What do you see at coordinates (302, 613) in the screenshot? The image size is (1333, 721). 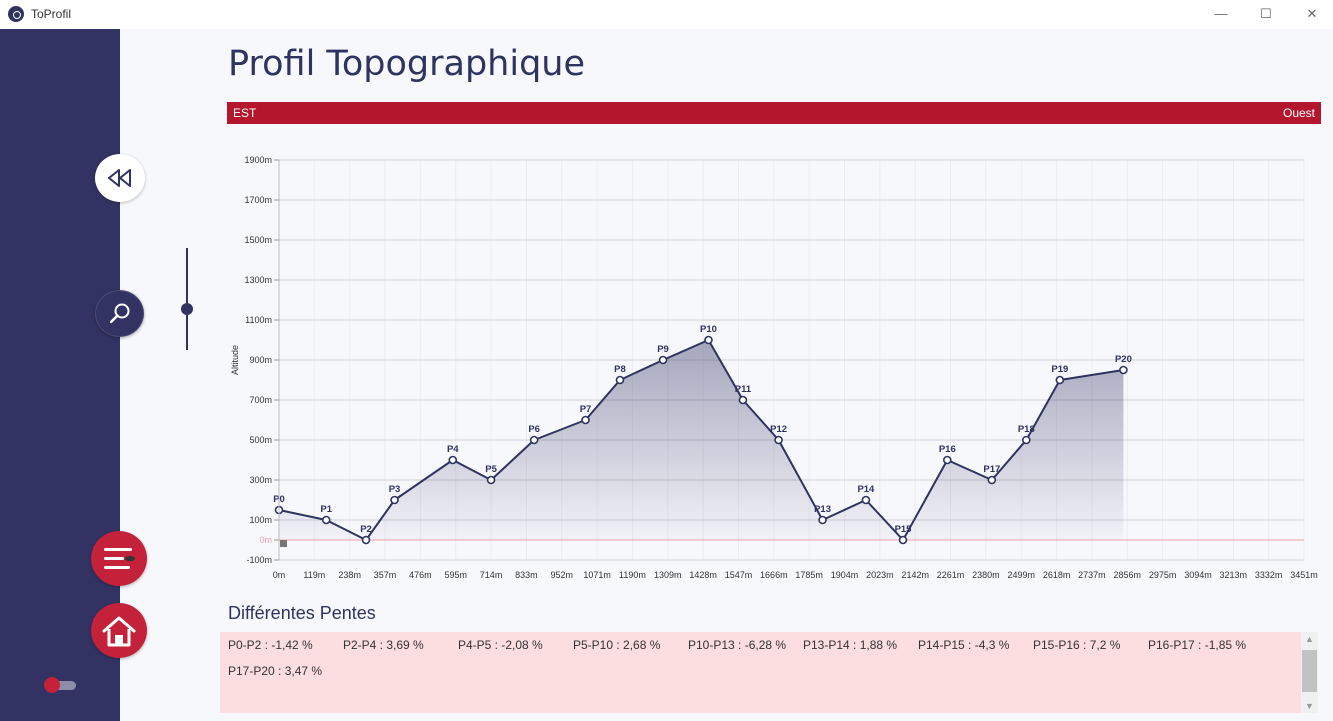 I see `slopes-title: Différentes Pentes` at bounding box center [302, 613].